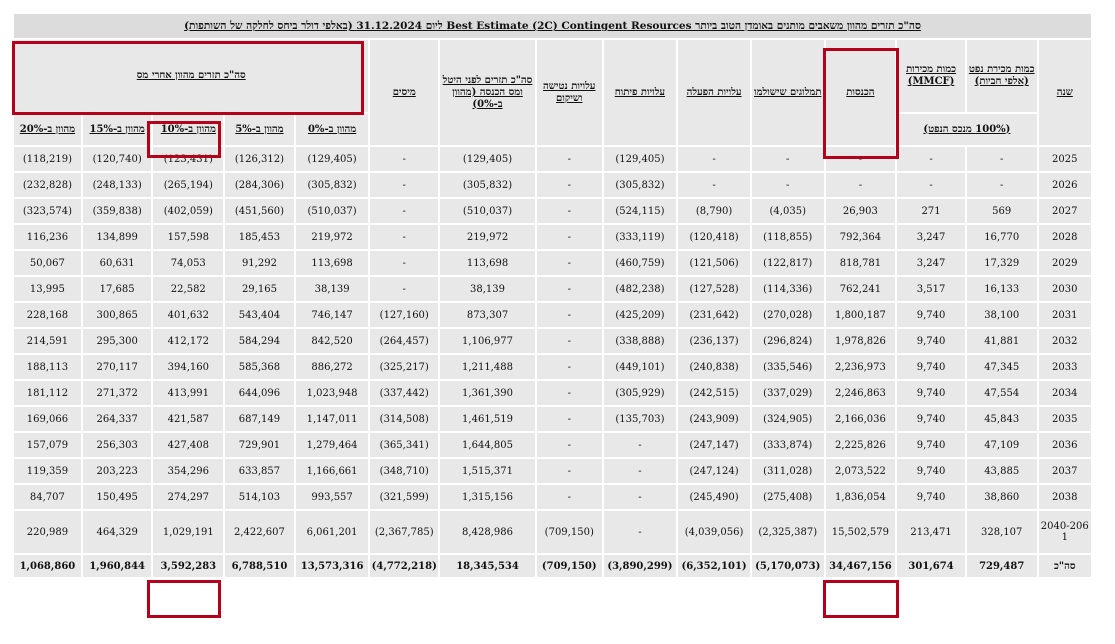 The width and height of the screenshot is (1115, 644). I want to click on cell-d0: 38,139, so click(332, 289).